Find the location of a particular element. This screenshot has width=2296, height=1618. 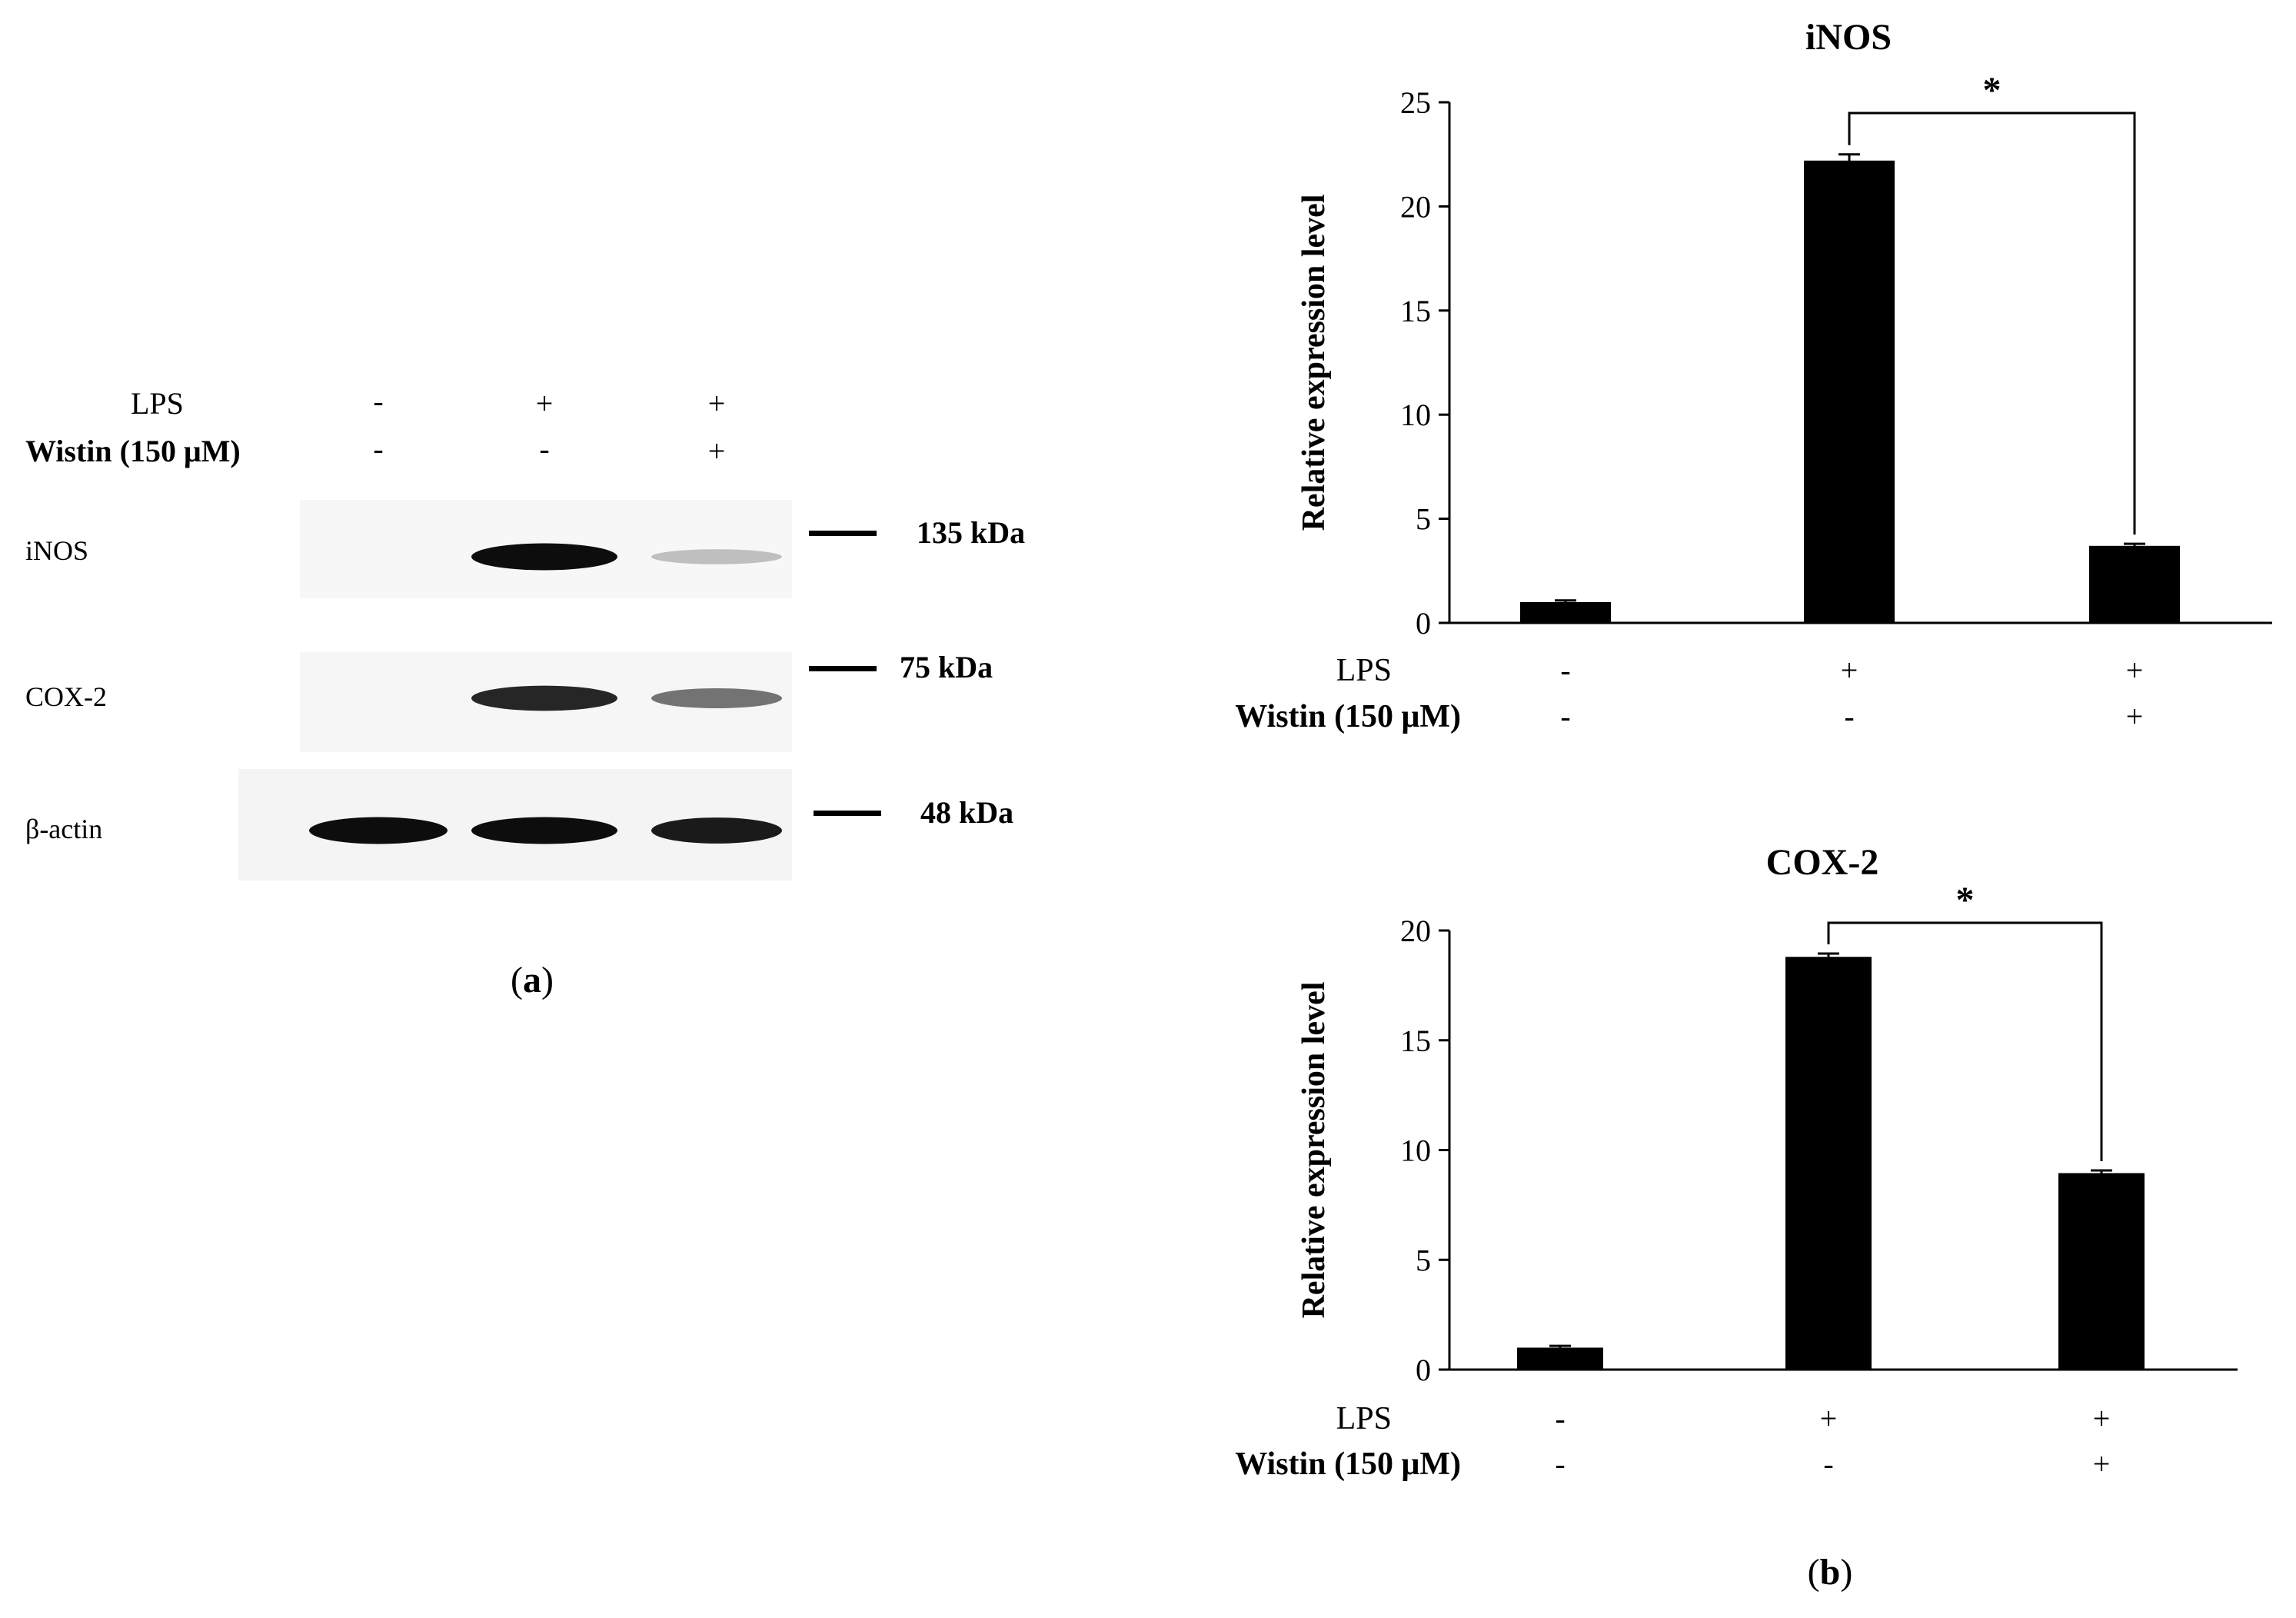

blot-treatment-wistin-lane2: - is located at coordinates (544, 448).